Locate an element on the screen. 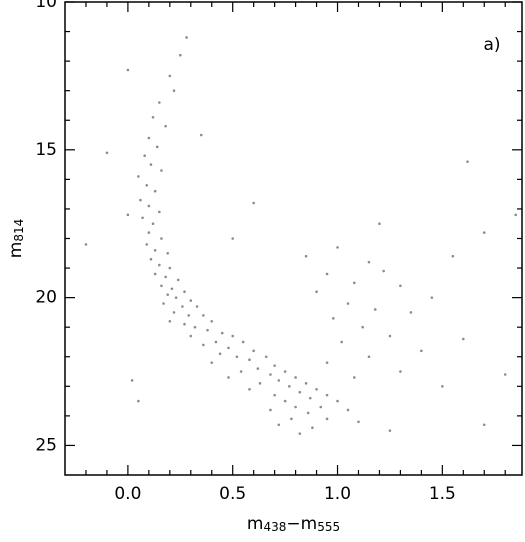 This screenshot has width=525, height=542. x-tick-label: 1.5 is located at coordinates (442, 494).